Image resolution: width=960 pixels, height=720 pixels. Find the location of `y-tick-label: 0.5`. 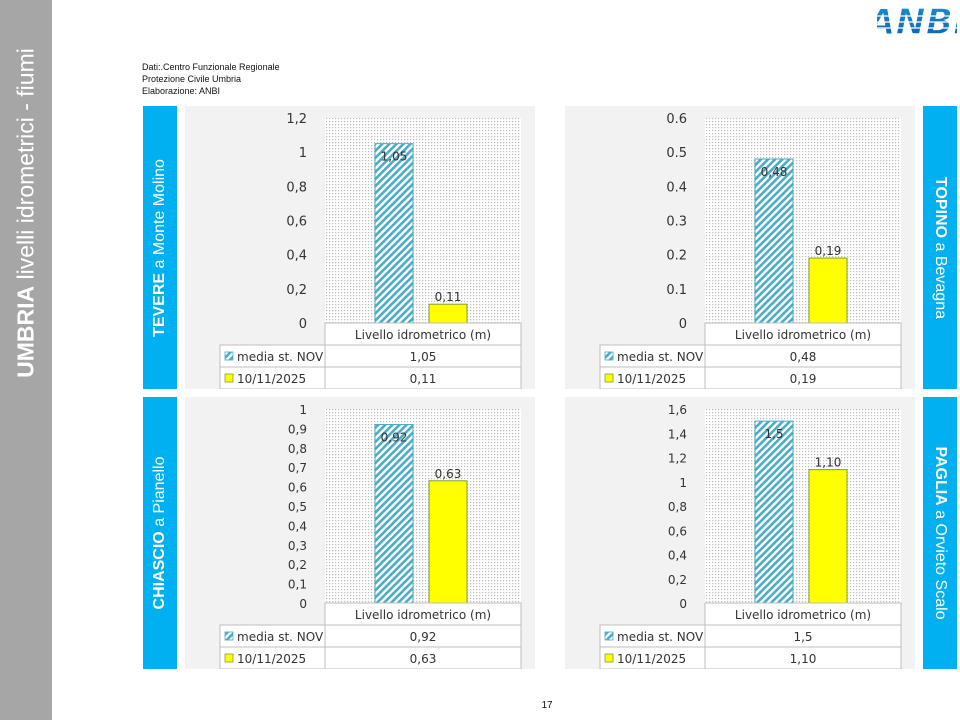

y-tick-label: 0.5 is located at coordinates (676, 153).